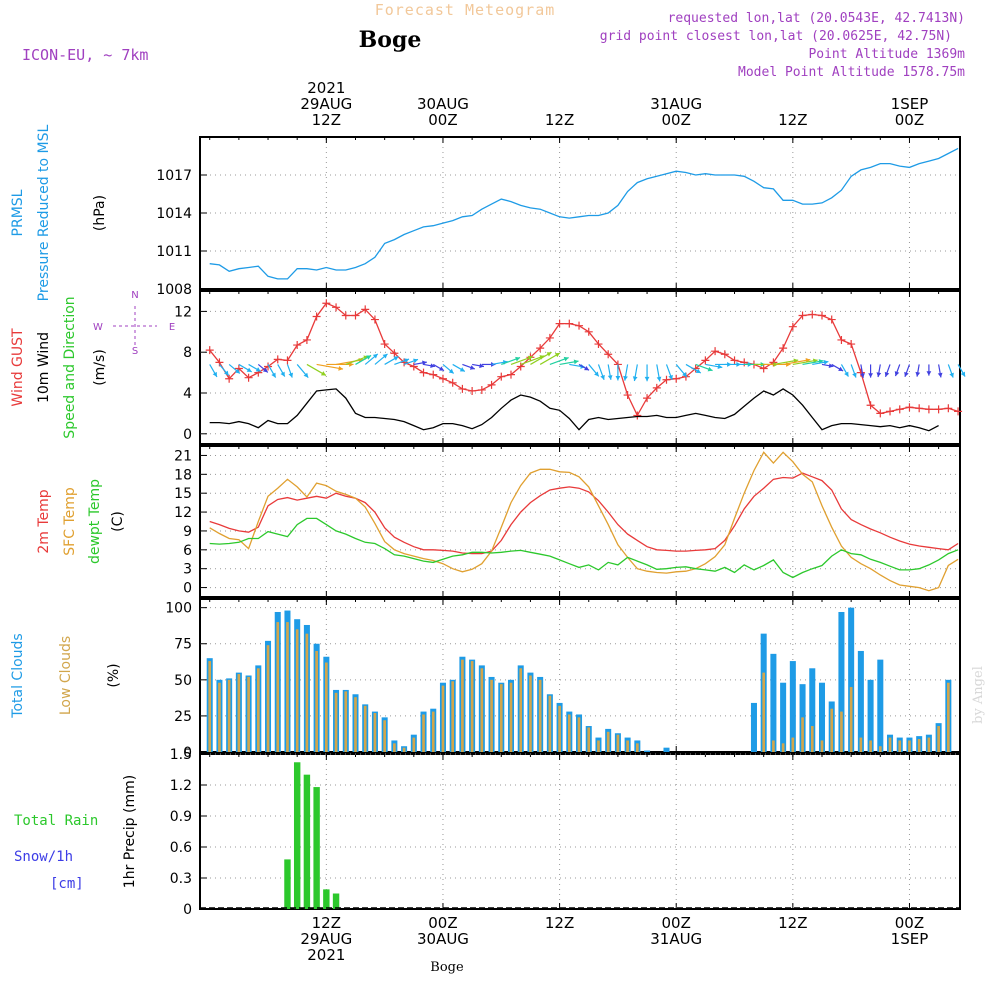 The image size is (1000, 1000). I want to click on y-tick-label: 1.5, so click(181, 755).